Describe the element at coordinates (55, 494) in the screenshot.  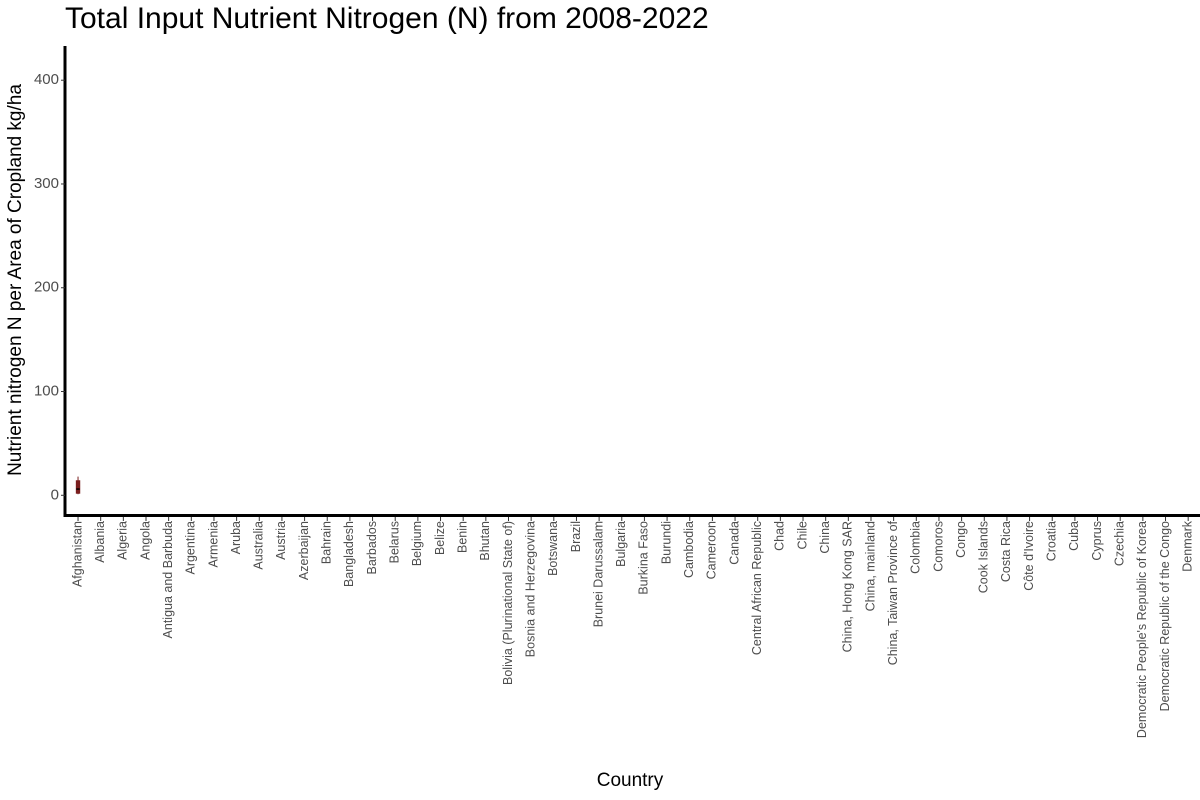
I see `y-tick-label: 0` at that location.